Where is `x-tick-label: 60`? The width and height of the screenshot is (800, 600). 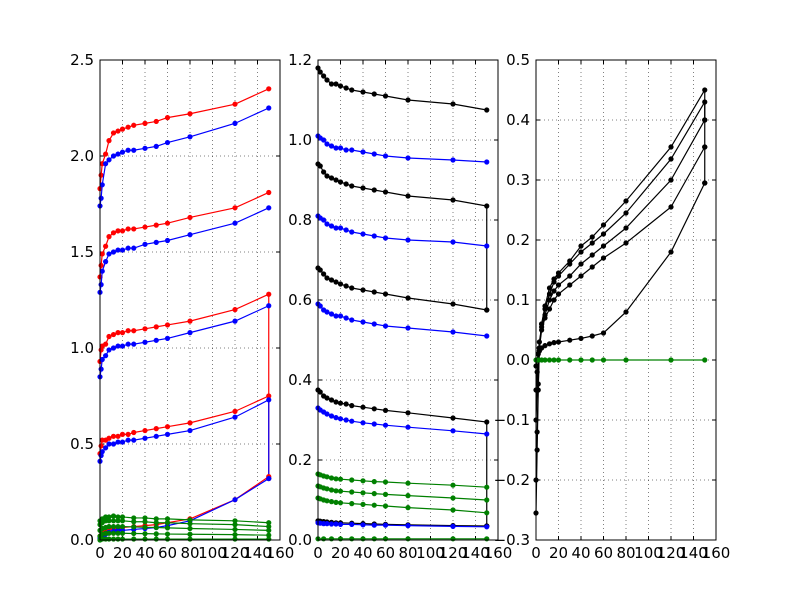
x-tick-label: 60 is located at coordinates (385, 553).